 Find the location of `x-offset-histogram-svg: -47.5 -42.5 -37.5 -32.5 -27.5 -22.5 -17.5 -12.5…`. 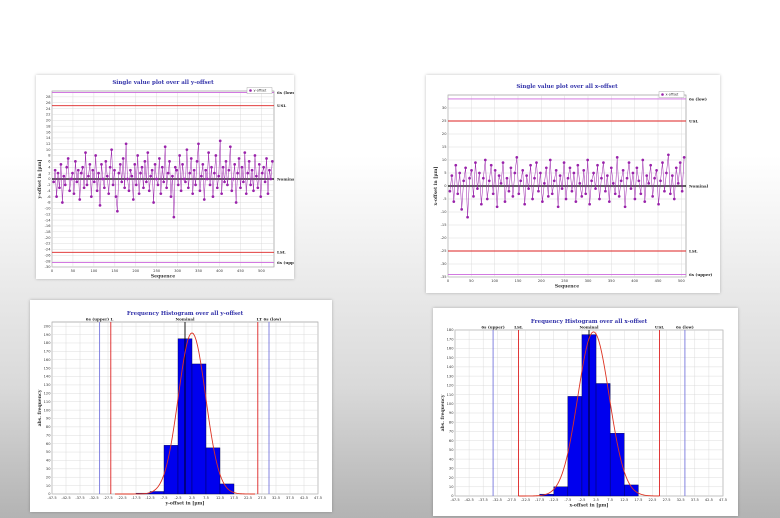

x-offset-histogram-svg: -47.5 -42.5 -37.5 -32.5 -27.5 -22.5 -17.5 -12.5… is located at coordinates (583, 414).